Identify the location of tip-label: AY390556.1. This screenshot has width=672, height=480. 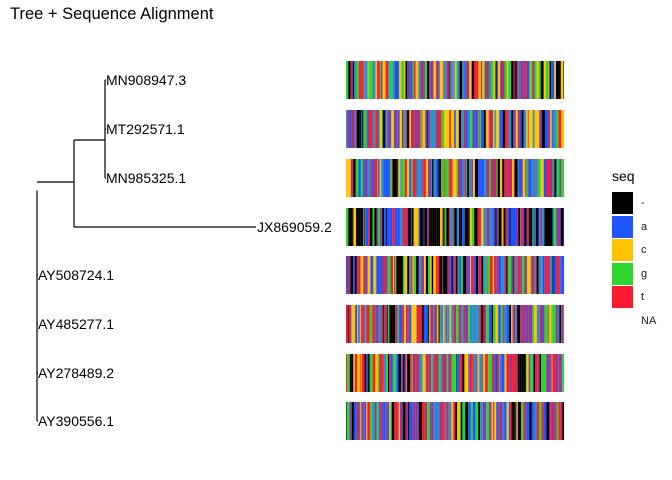
(76, 421).